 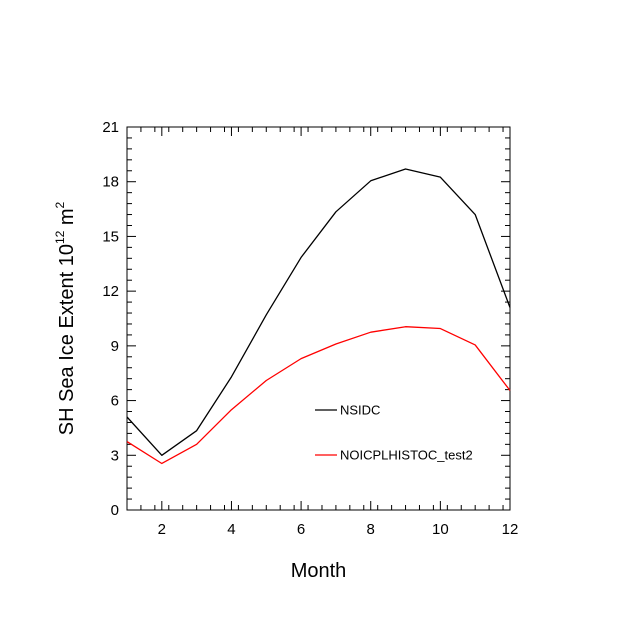 What do you see at coordinates (406, 455) in the screenshot?
I see `legend-label-noicplhistoc-test2: NOICPLHISTOC_test2` at bounding box center [406, 455].